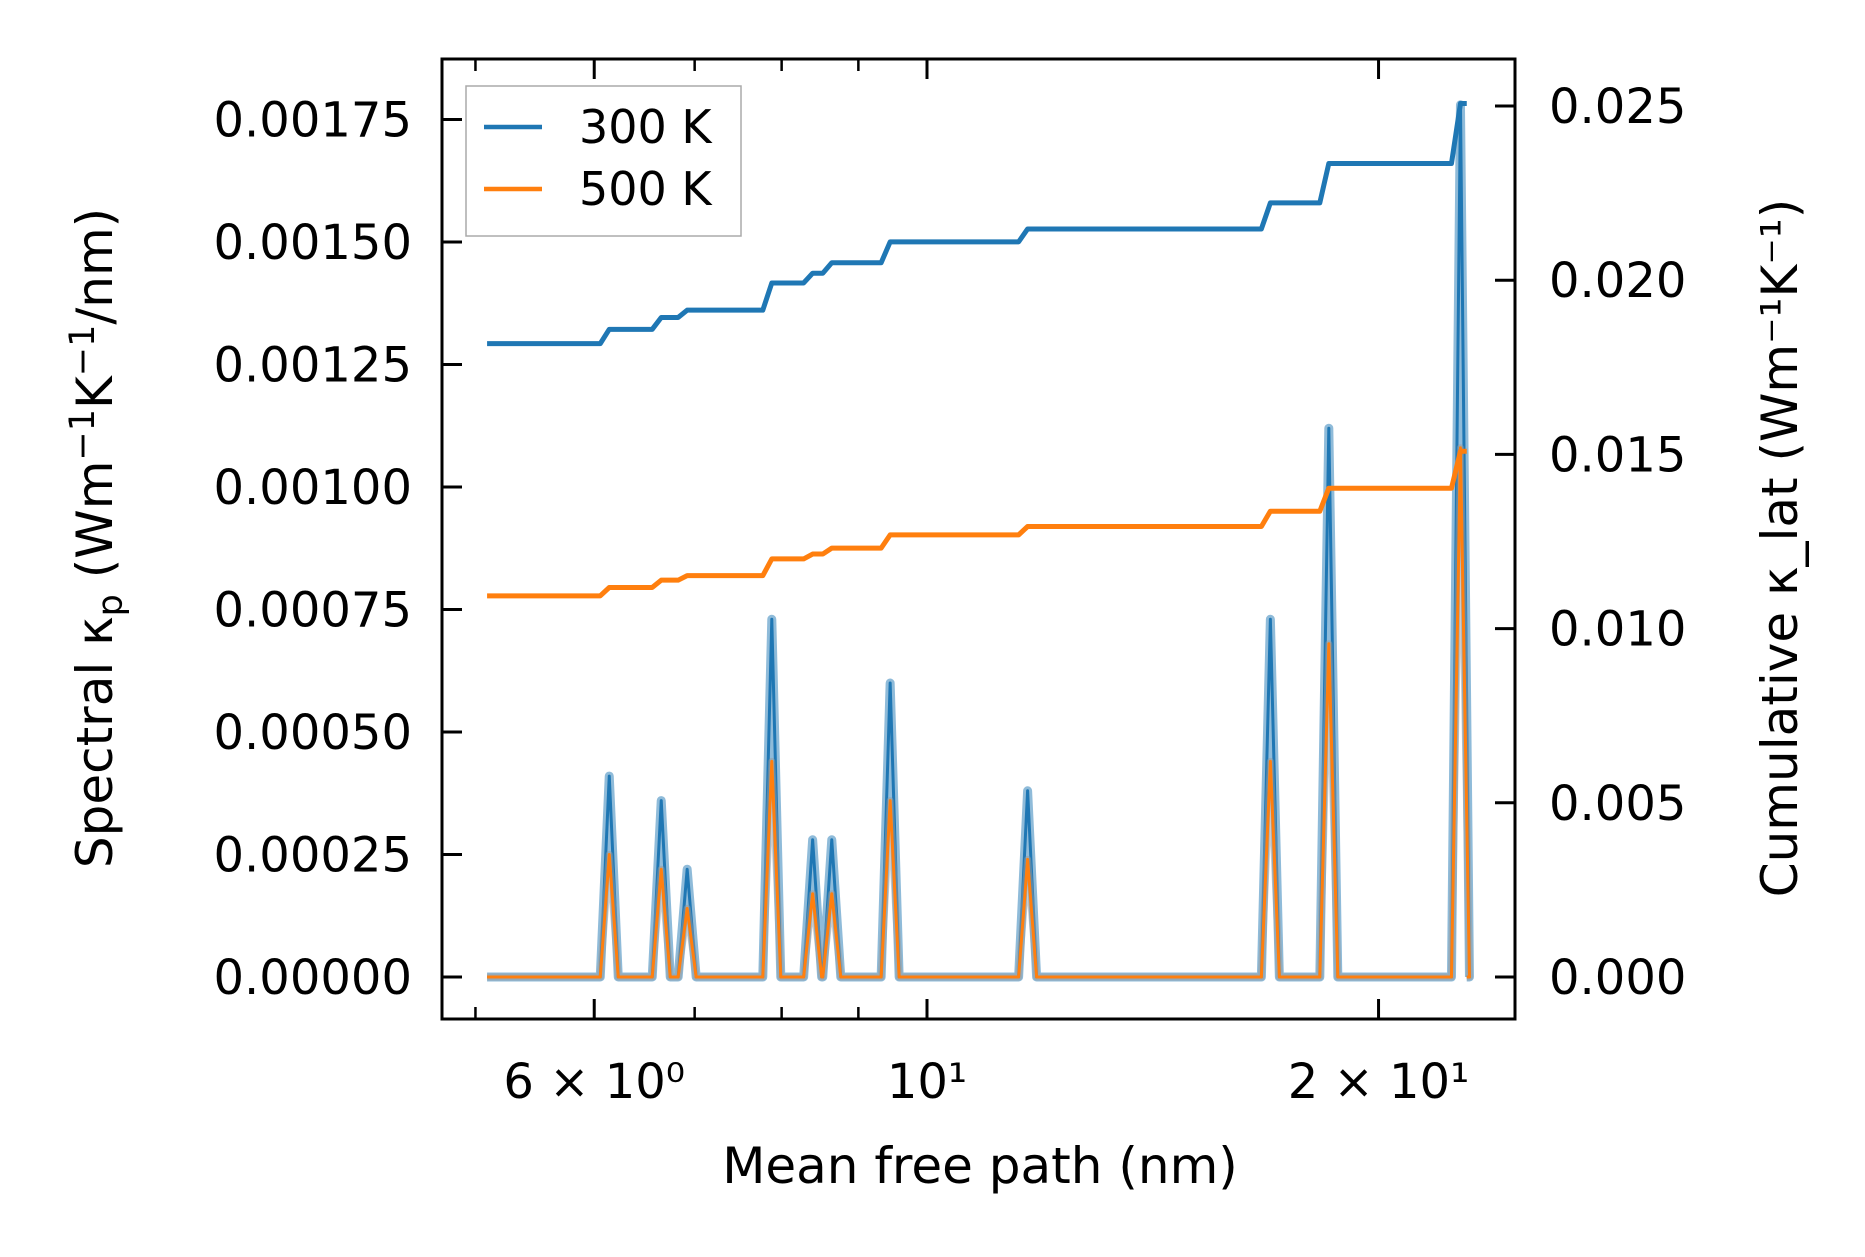  Describe the element at coordinates (313, 121) in the screenshot. I see `y-left-tick-label: 0.00175` at that location.